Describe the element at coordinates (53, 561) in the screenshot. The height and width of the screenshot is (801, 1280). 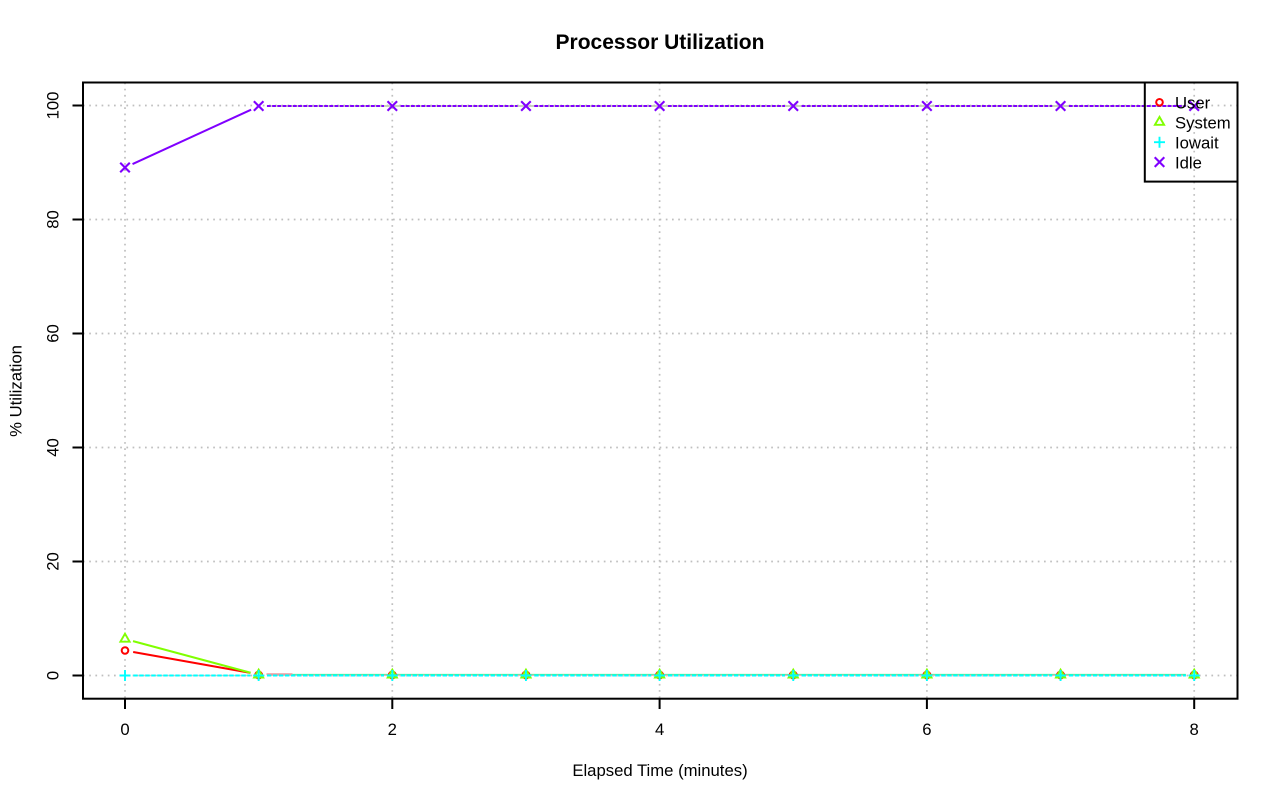
I see `svg-text: 20` at that location.